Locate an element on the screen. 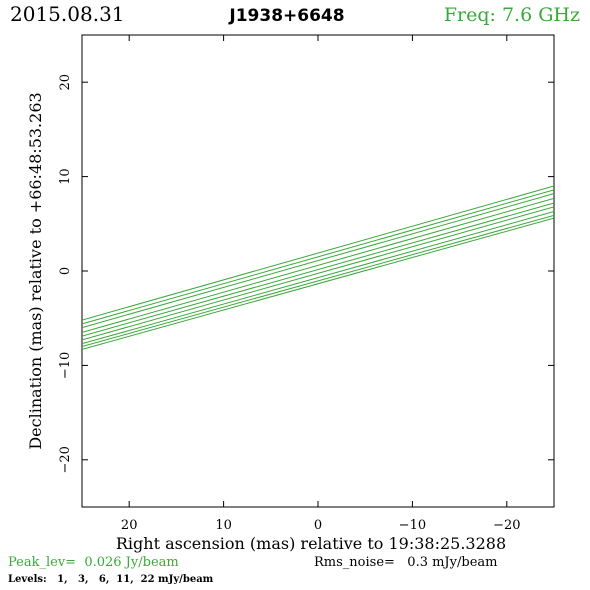 Image resolution: width=590 pixels, height=590 pixels. y-tick-label: 0 is located at coordinates (65, 271).